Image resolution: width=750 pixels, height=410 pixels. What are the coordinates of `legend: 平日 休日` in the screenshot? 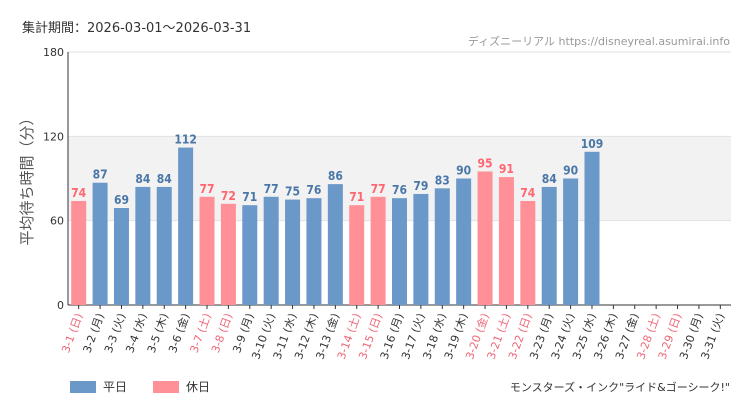 It's located at (140, 386).